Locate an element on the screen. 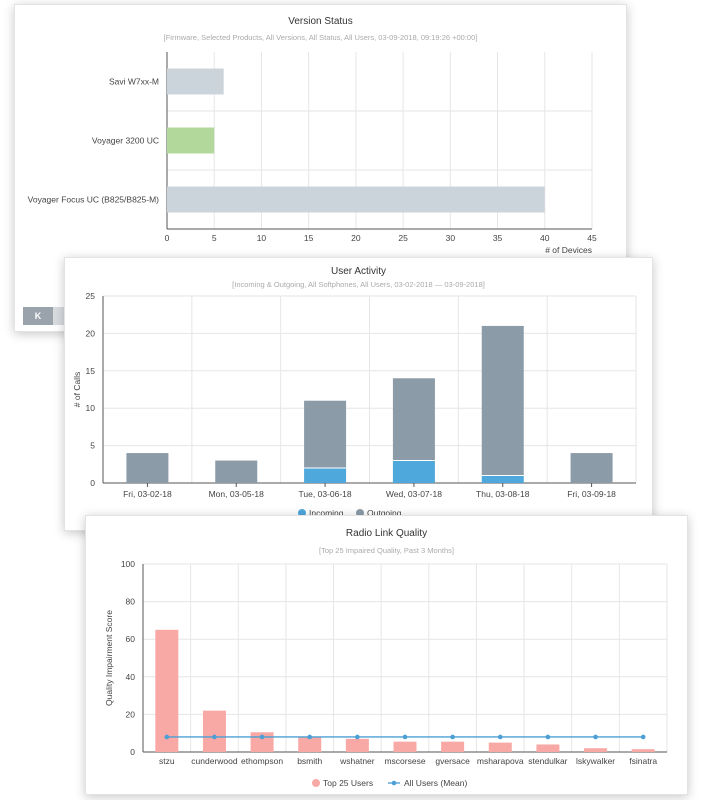  x-tick-label: 40 is located at coordinates (545, 238).